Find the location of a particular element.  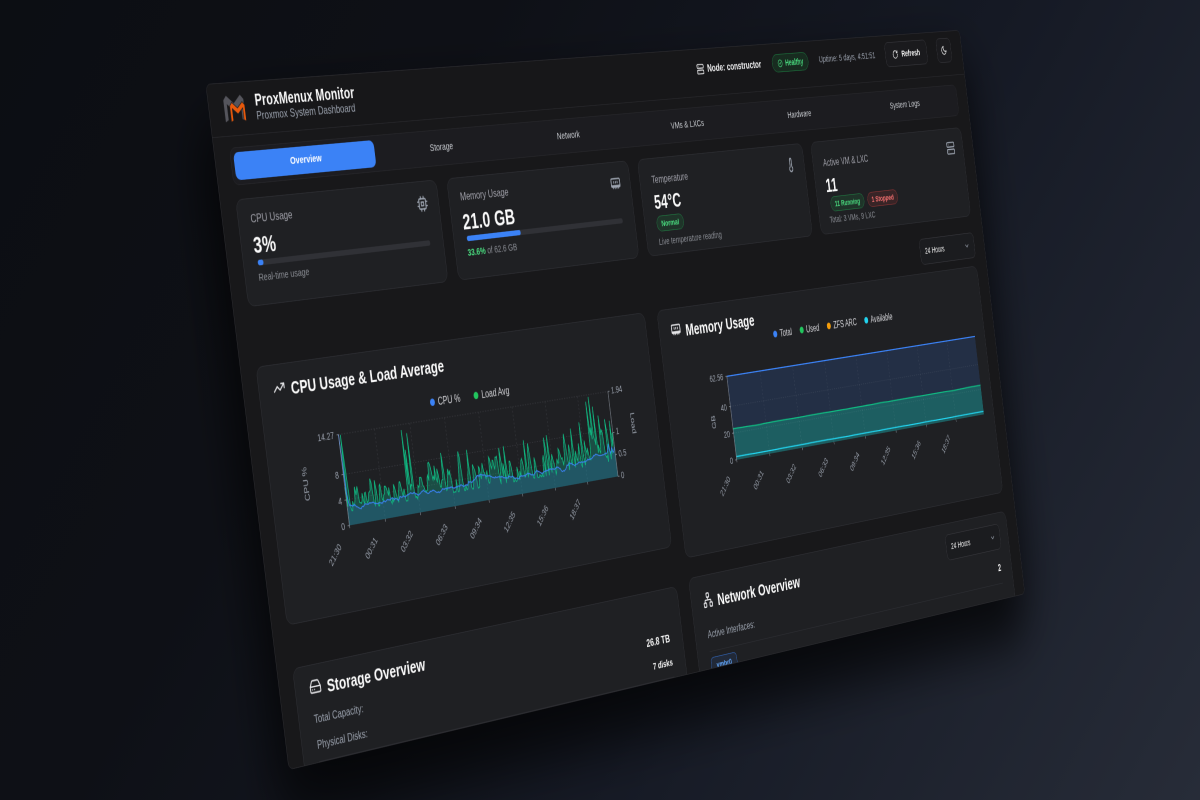

svg-text: 62.56 is located at coordinates (716, 378).